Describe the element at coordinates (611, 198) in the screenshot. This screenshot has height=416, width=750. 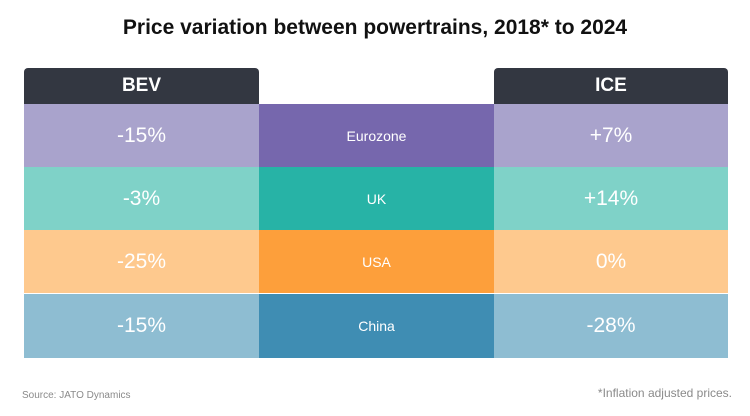
I see `ice-value-uk: +14%` at that location.